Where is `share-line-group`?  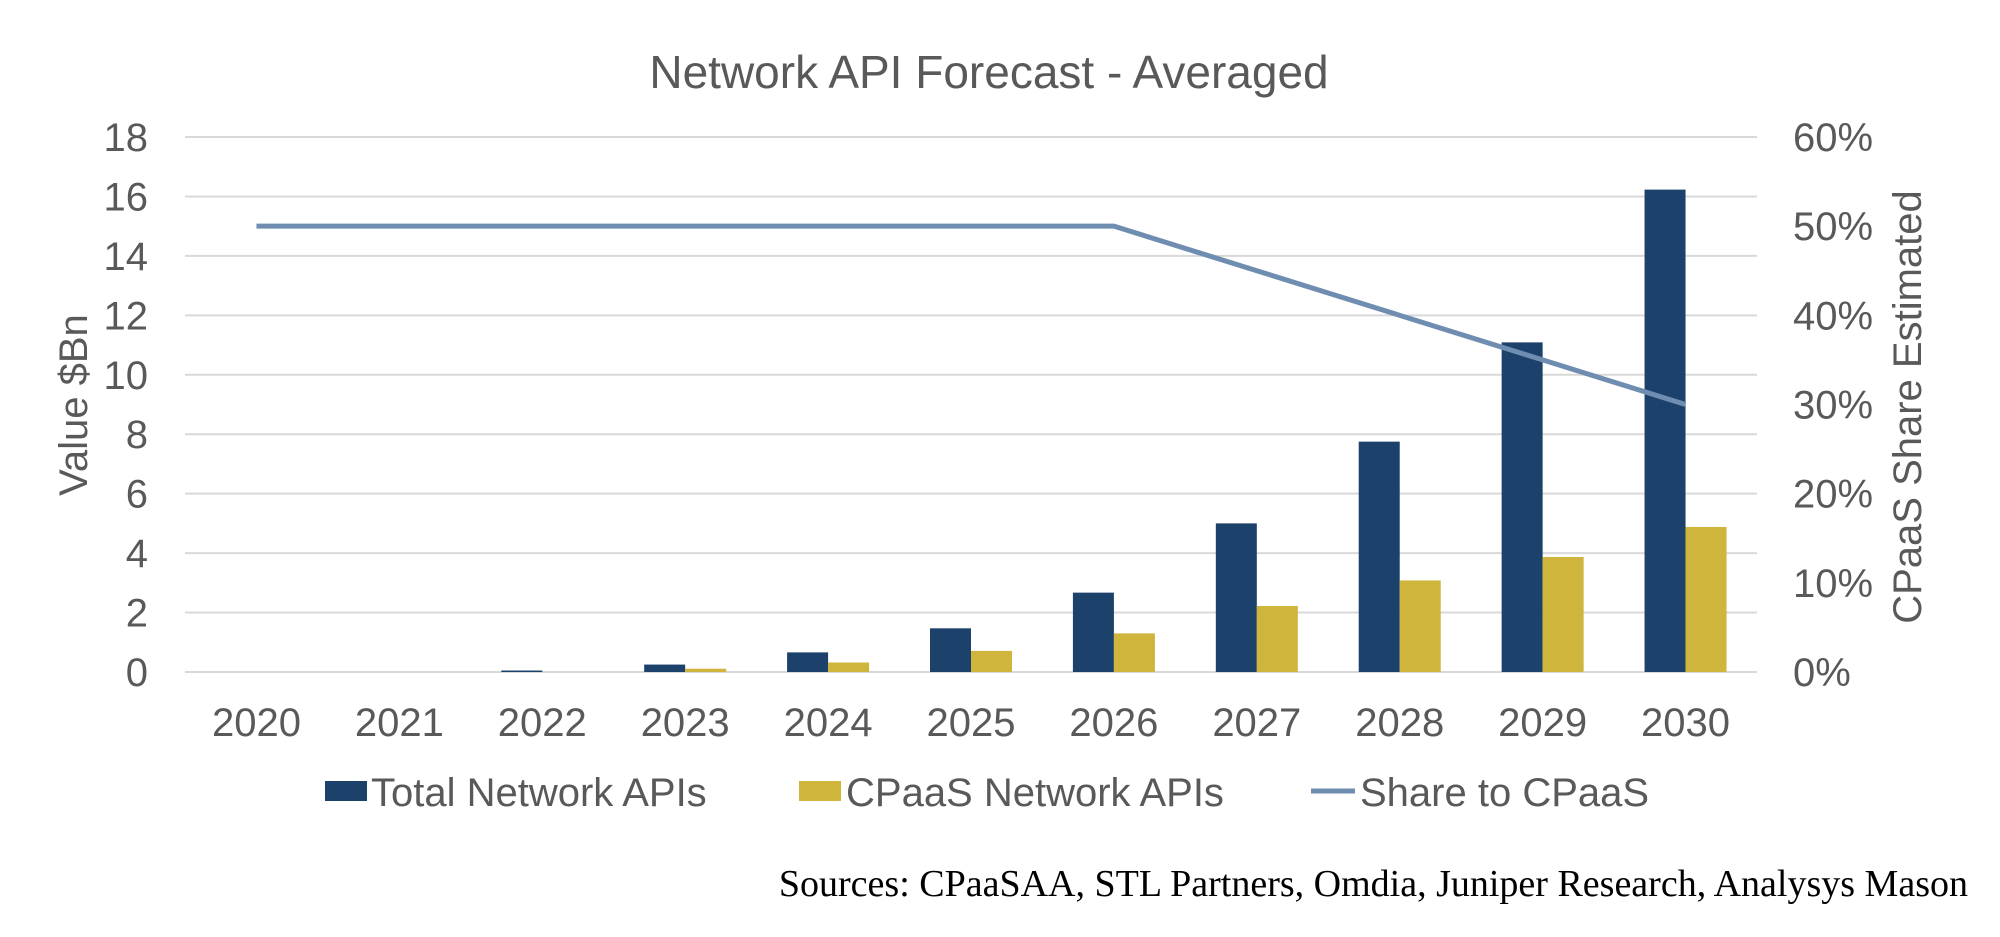
share-line-group is located at coordinates (971, 315).